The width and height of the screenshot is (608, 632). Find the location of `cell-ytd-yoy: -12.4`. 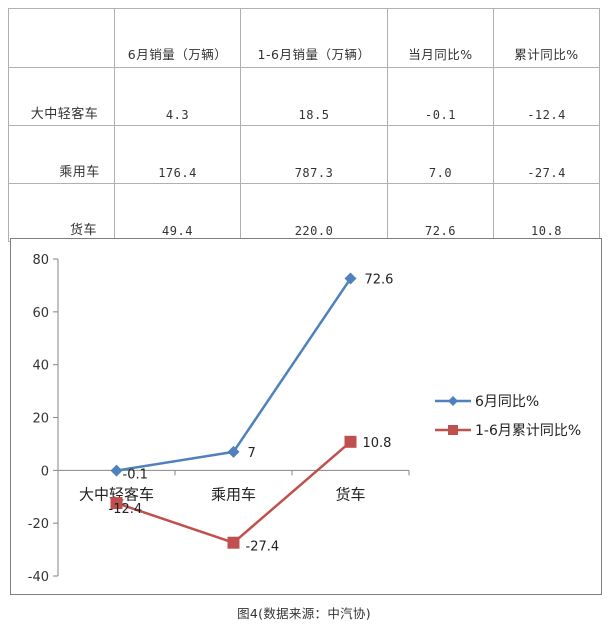

cell-ytd-yoy: -12.4 is located at coordinates (546, 96).